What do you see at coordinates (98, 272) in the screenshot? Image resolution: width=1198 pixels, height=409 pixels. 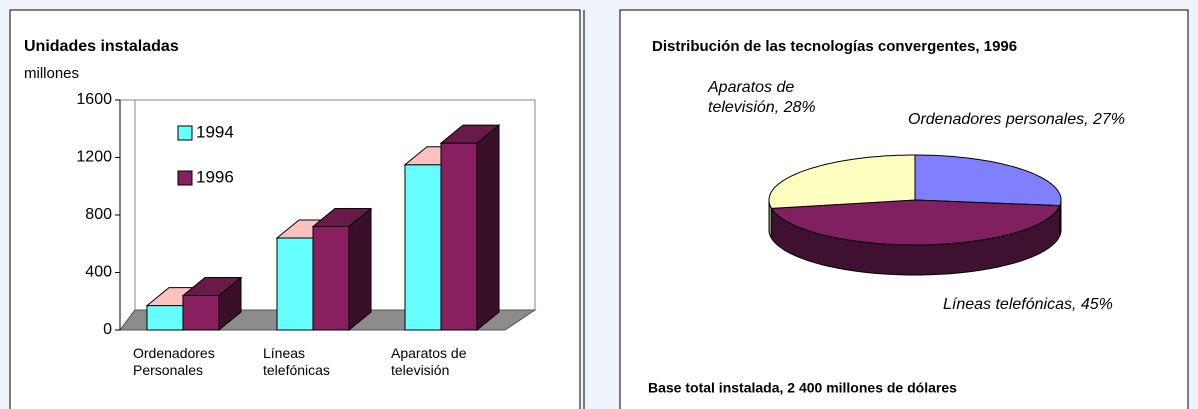 I see `y-tick-label: 400` at bounding box center [98, 272].